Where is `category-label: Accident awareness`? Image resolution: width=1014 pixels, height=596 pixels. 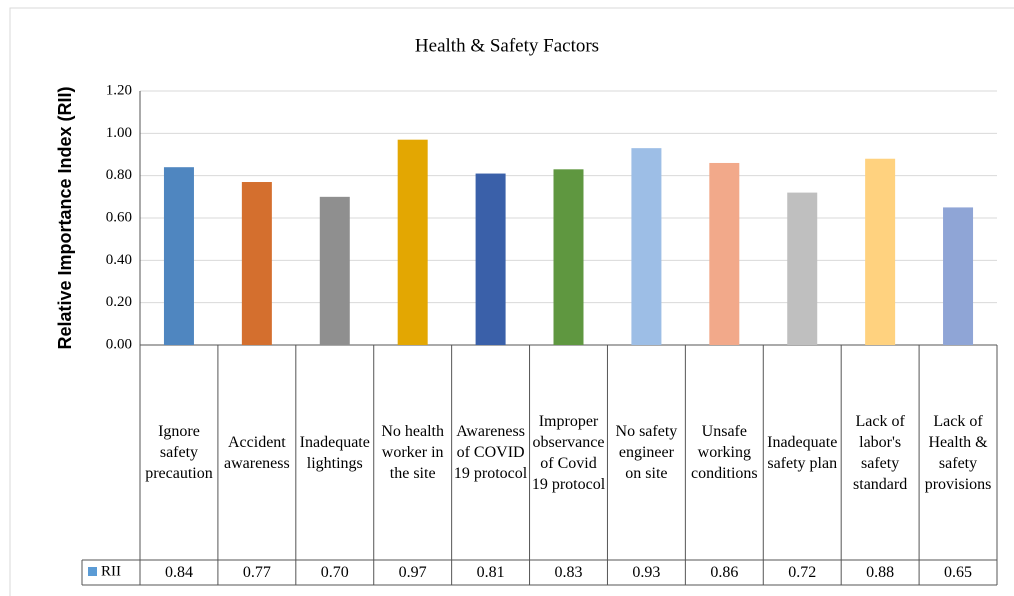 category-label: Accident awareness is located at coordinates (256, 452).